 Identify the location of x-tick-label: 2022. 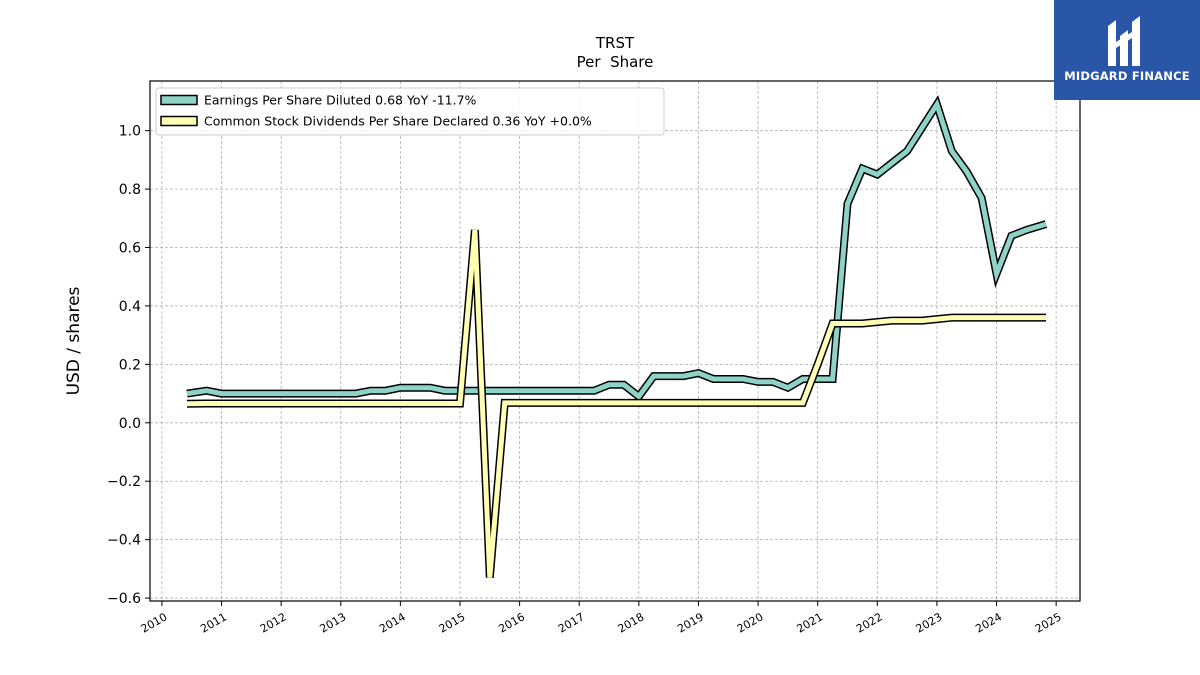
(869, 622).